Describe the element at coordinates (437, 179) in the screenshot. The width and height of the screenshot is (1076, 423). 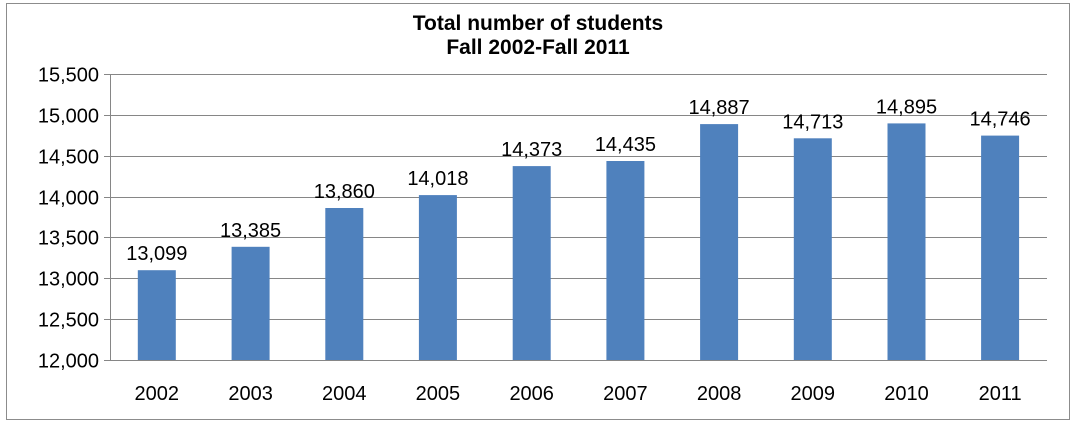
I see `data-label-2005: 14,018` at that location.